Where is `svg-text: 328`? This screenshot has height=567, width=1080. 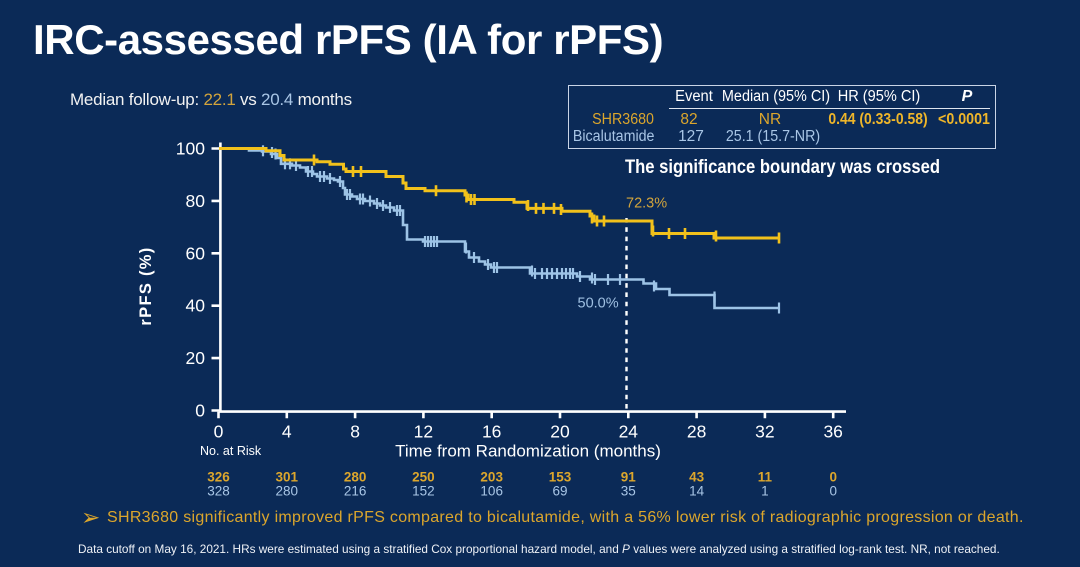
svg-text: 328 is located at coordinates (218, 491).